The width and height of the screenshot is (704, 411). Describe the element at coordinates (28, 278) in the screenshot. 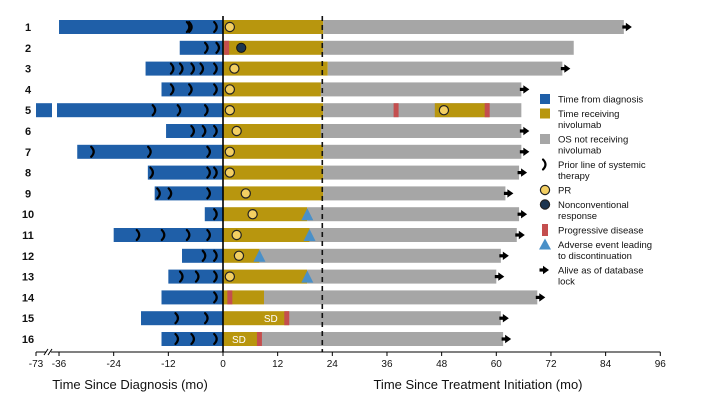

I see `patient-label: 13` at that location.